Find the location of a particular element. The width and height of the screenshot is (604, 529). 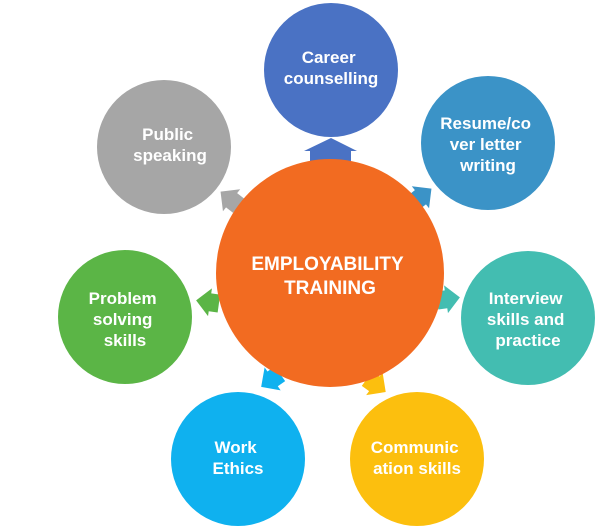

node-public-speaking: Public speaking is located at coordinates (164, 147).